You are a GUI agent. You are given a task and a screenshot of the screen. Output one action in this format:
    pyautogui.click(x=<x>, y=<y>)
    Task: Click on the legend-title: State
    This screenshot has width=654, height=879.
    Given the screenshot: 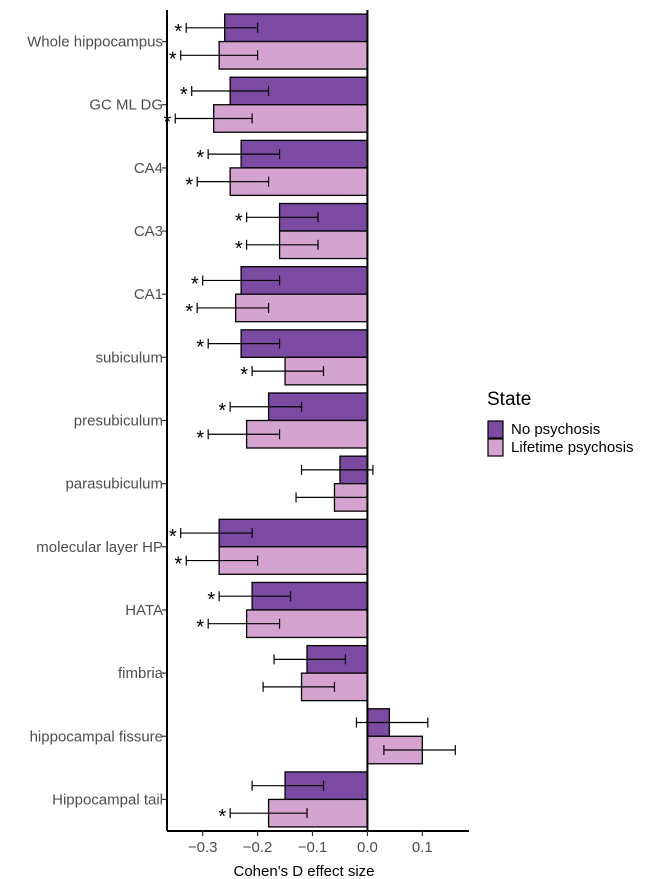 What is the action you would take?
    pyautogui.click(x=509, y=399)
    